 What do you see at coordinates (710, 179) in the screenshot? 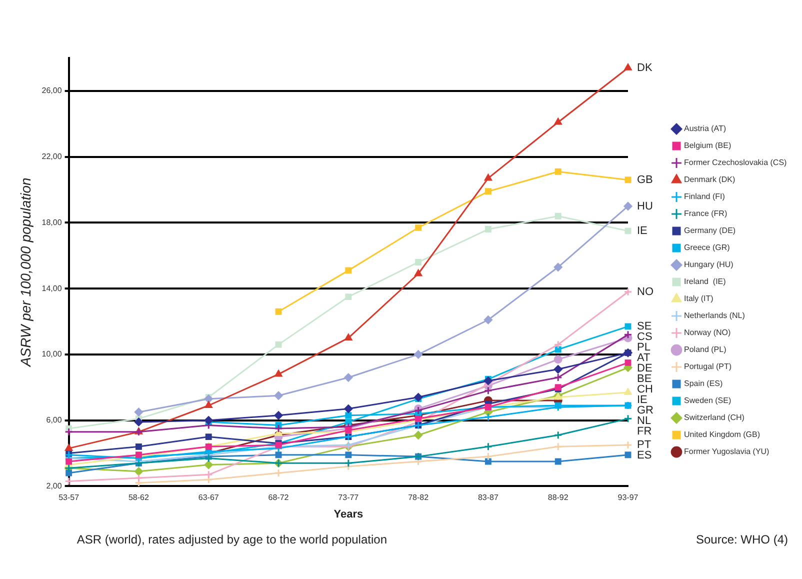
I see `legend-label: Denmark (DK)` at bounding box center [710, 179].